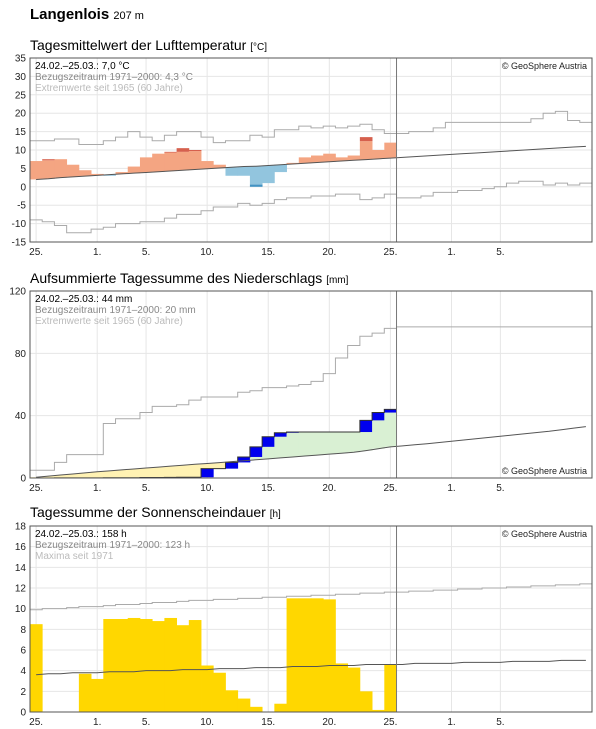  Describe the element at coordinates (207, 488) in the screenshot. I see `precipitation-xtick-label: 10.` at that location.